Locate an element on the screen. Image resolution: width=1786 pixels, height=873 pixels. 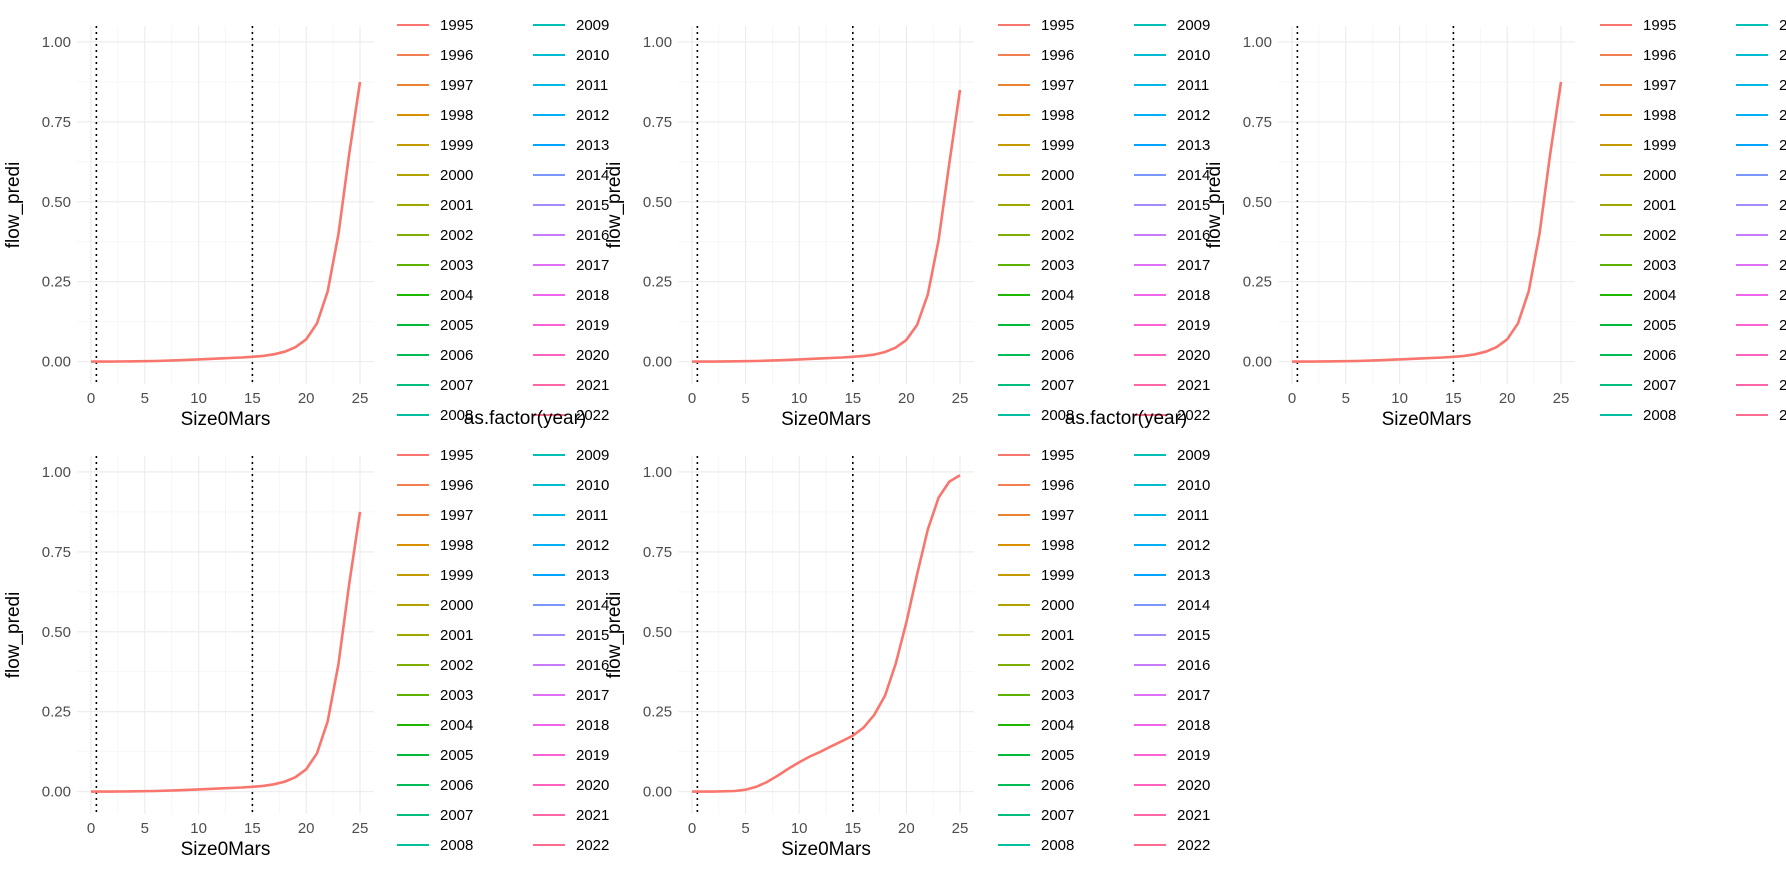
legend-title: as.factor(year) is located at coordinates (525, 418).